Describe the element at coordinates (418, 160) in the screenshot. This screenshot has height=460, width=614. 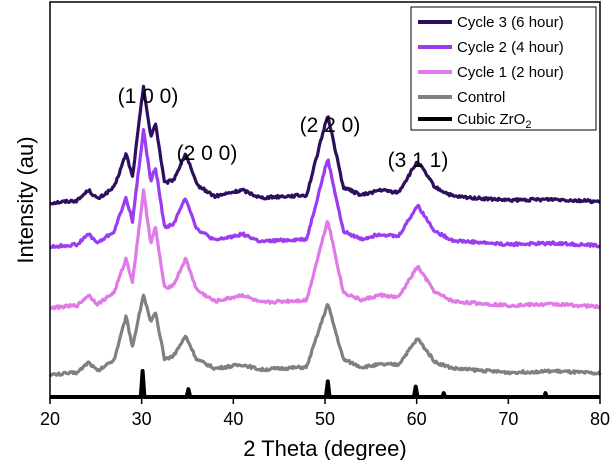
I see `annotation-311: (3 1 1)` at that location.